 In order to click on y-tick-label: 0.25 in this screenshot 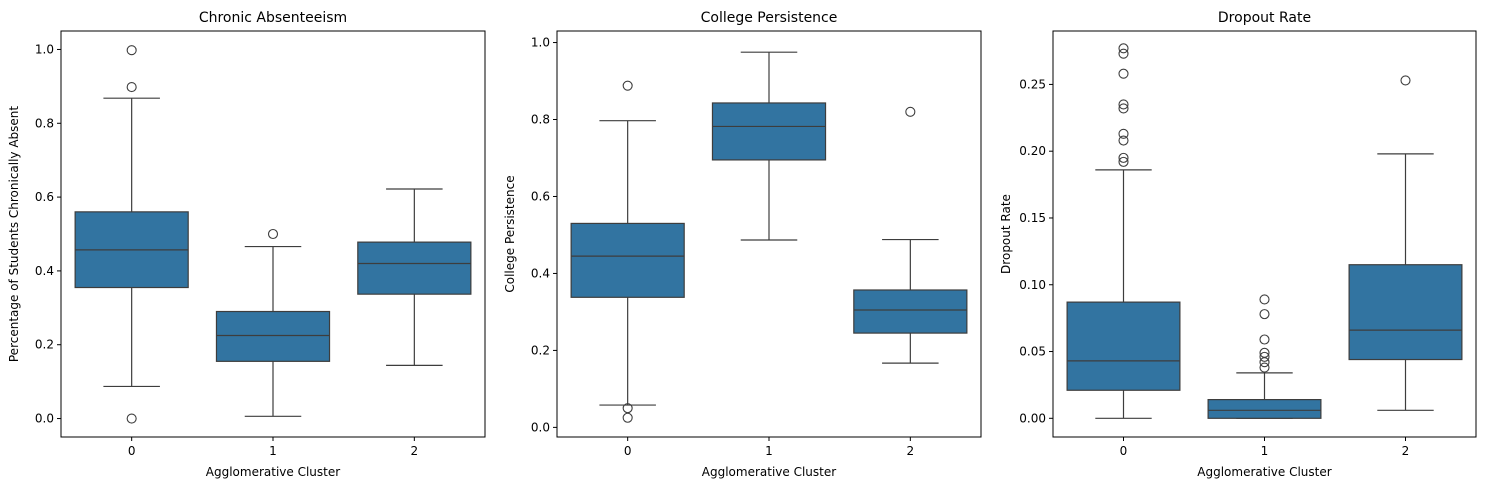, I will do `click(1032, 84)`.